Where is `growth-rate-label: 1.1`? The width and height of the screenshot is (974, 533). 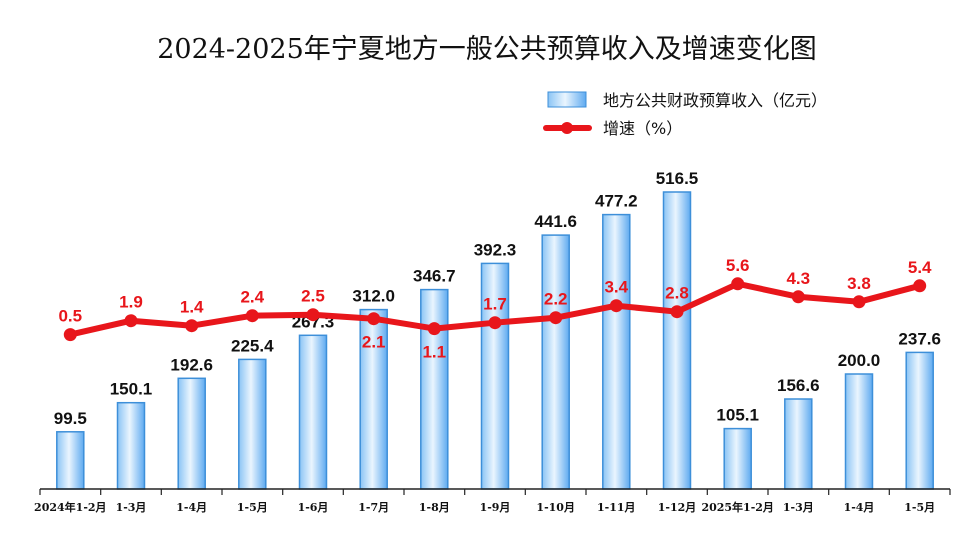 growth-rate-label: 1.1 is located at coordinates (434, 352).